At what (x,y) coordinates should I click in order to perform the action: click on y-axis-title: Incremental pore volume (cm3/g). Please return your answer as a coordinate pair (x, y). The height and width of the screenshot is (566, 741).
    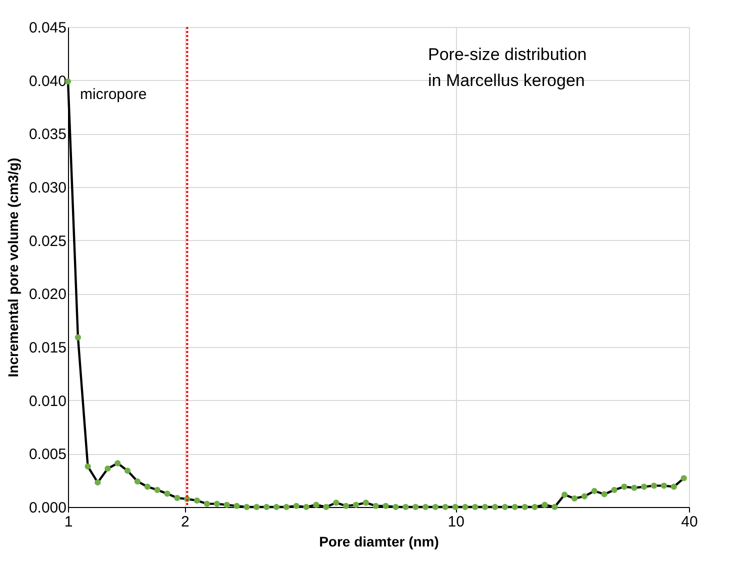
    Looking at the image, I should click on (12, 268).